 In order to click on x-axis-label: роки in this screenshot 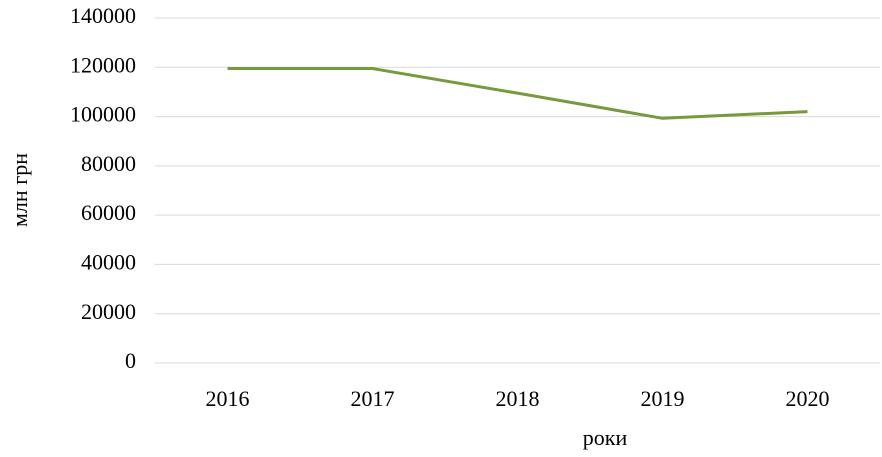, I will do `click(605, 437)`.